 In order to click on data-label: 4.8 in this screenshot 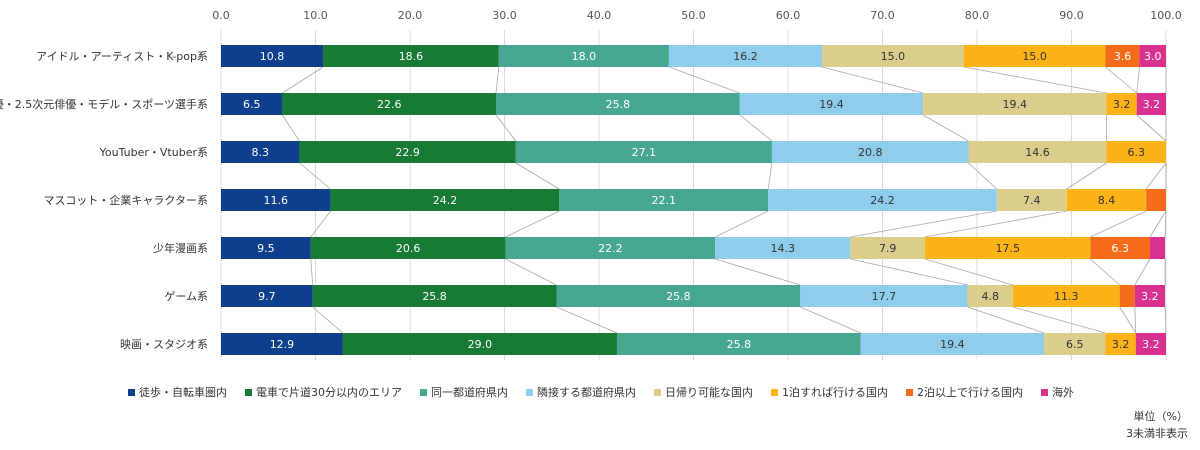, I will do `click(990, 296)`.